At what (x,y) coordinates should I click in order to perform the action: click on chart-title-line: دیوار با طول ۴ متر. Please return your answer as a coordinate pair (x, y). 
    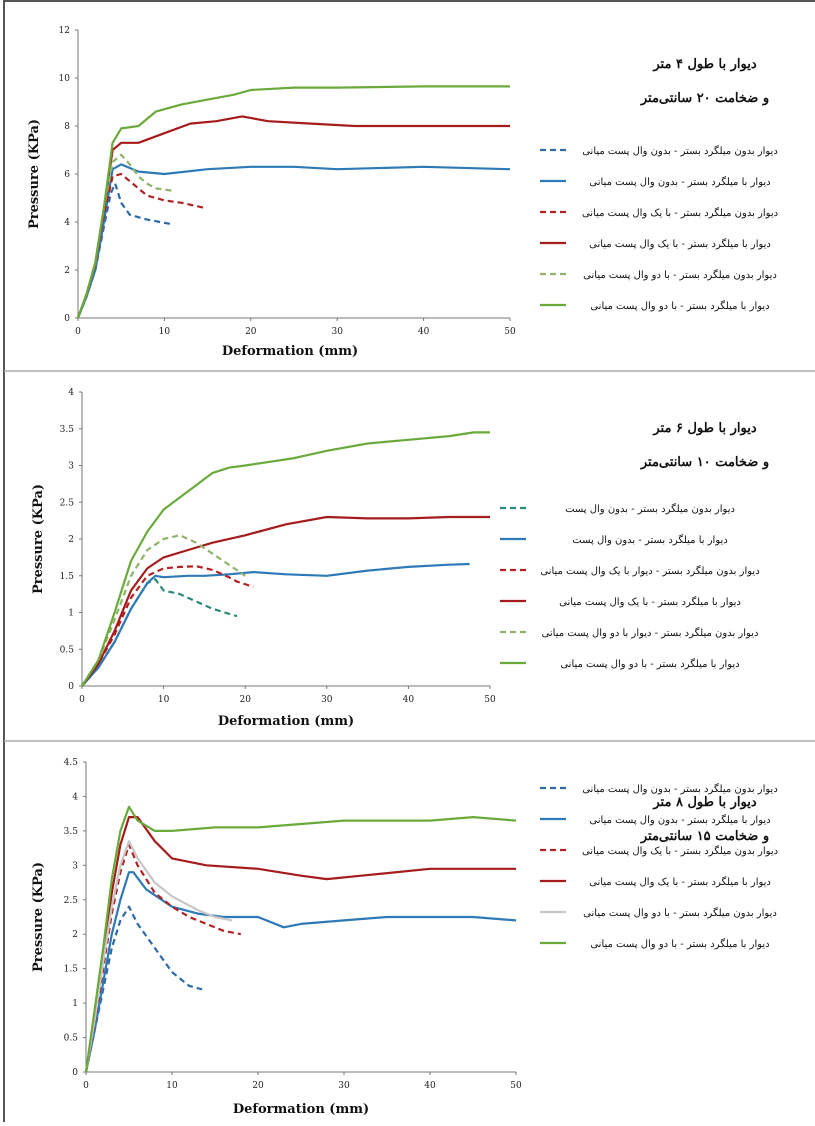
    Looking at the image, I should click on (704, 64).